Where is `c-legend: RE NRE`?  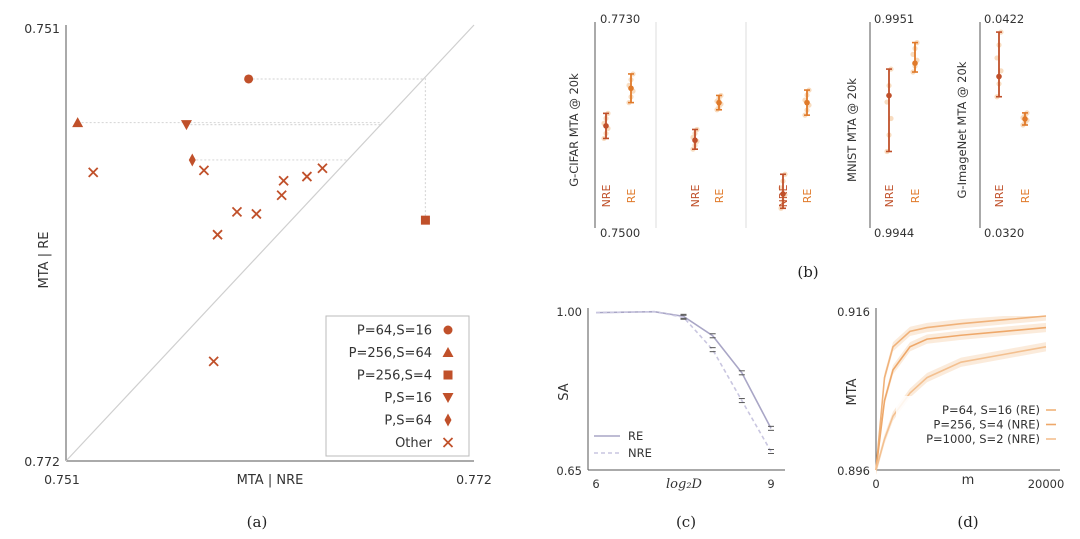 c-legend: RE NRE is located at coordinates (623, 444).